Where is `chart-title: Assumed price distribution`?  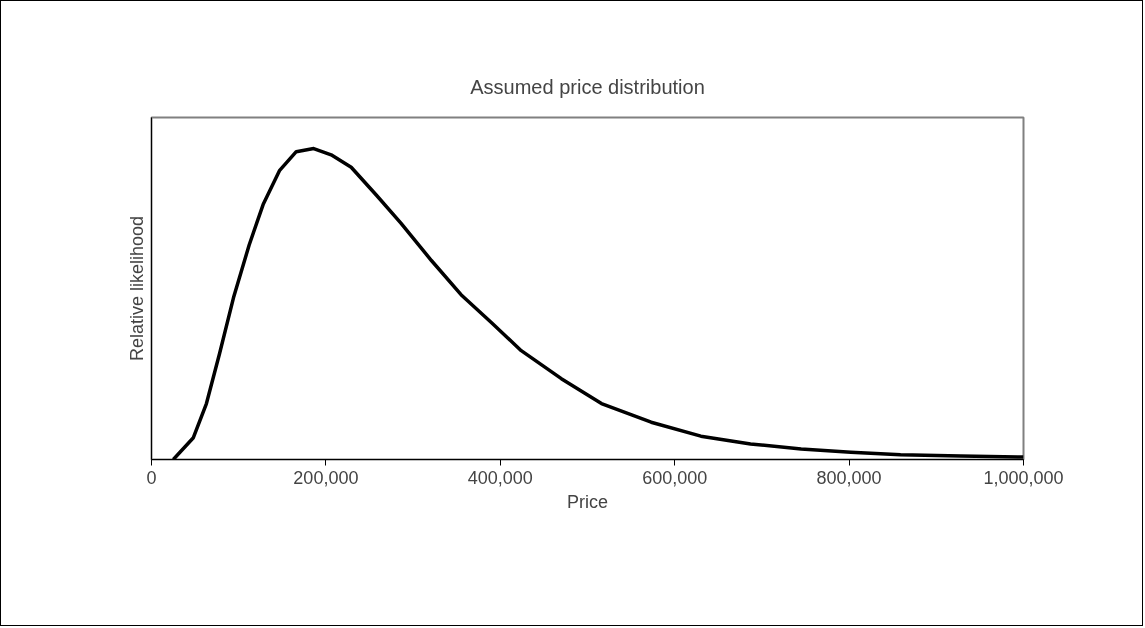 chart-title: Assumed price distribution is located at coordinates (587, 86).